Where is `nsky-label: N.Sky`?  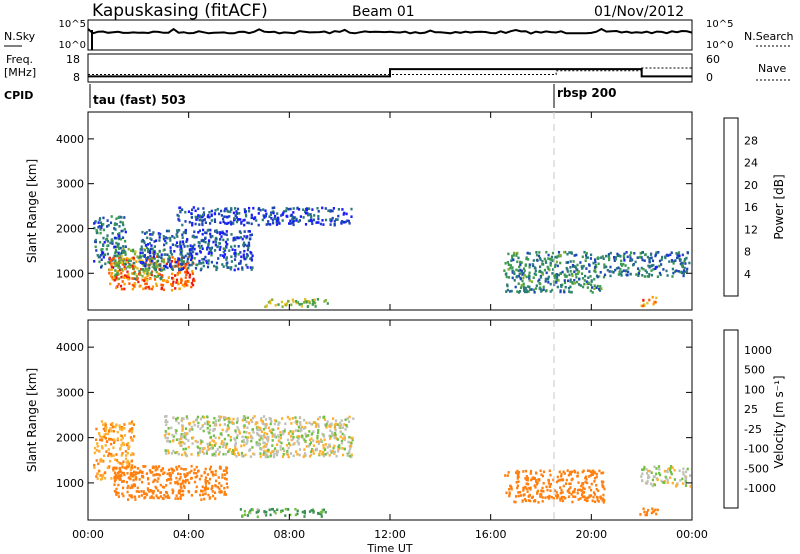 nsky-label: N.Sky is located at coordinates (20, 36).